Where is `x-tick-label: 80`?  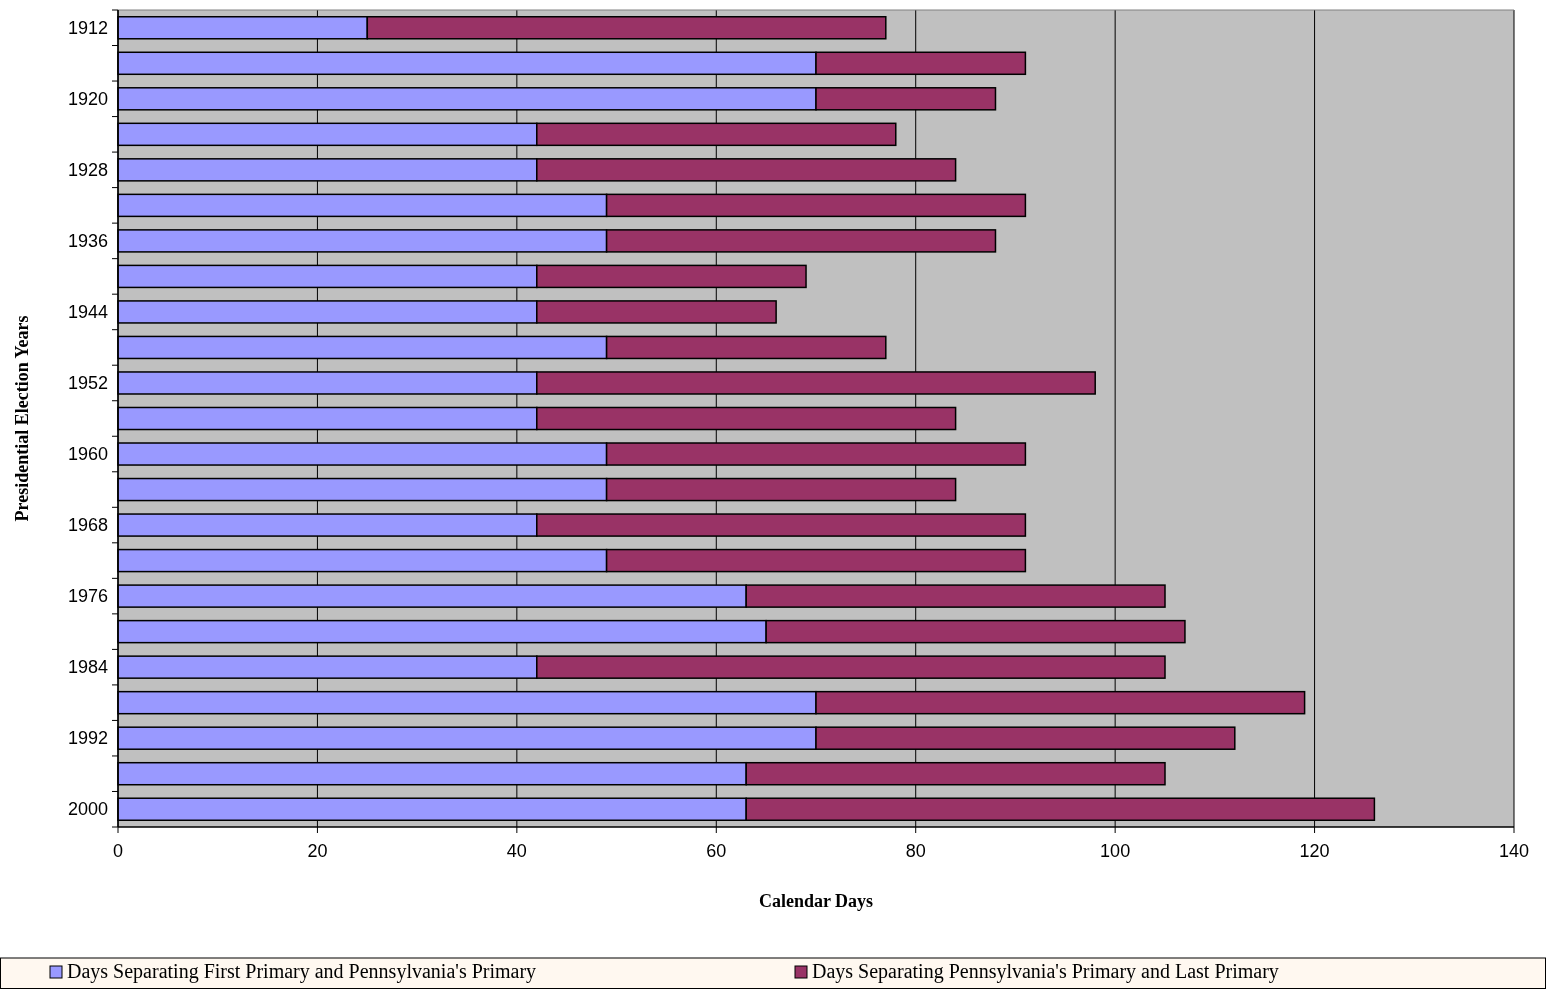
x-tick-label: 80 is located at coordinates (915, 851).